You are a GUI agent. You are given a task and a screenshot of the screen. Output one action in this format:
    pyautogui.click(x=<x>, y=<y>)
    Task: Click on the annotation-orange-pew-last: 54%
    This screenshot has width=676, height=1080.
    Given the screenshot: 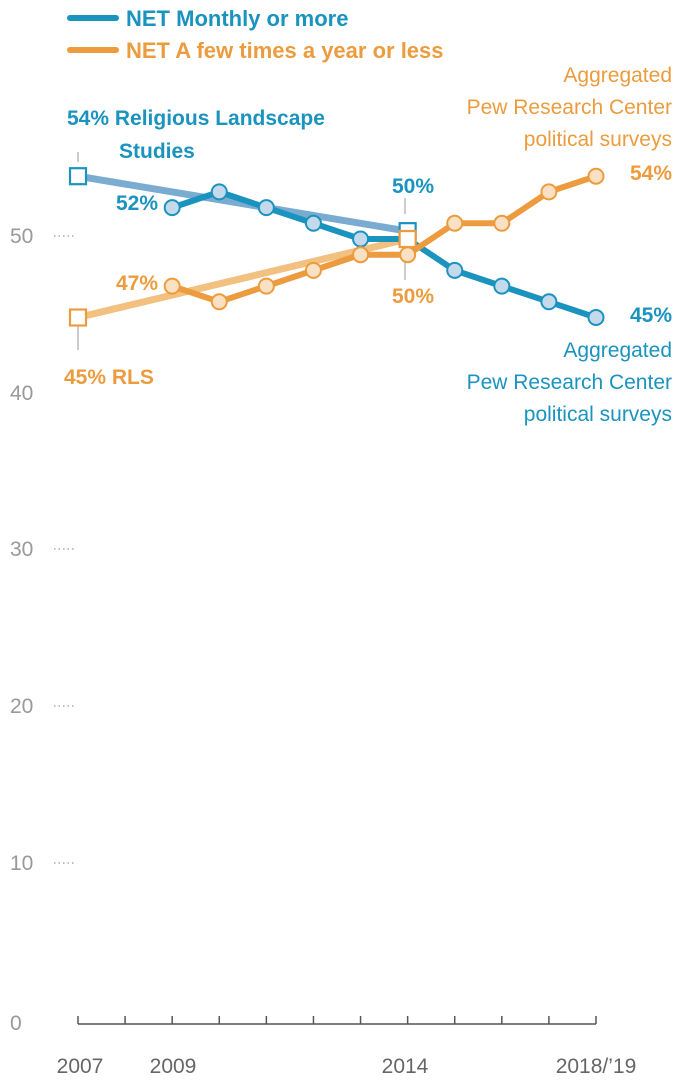 What is the action you would take?
    pyautogui.click(x=651, y=173)
    